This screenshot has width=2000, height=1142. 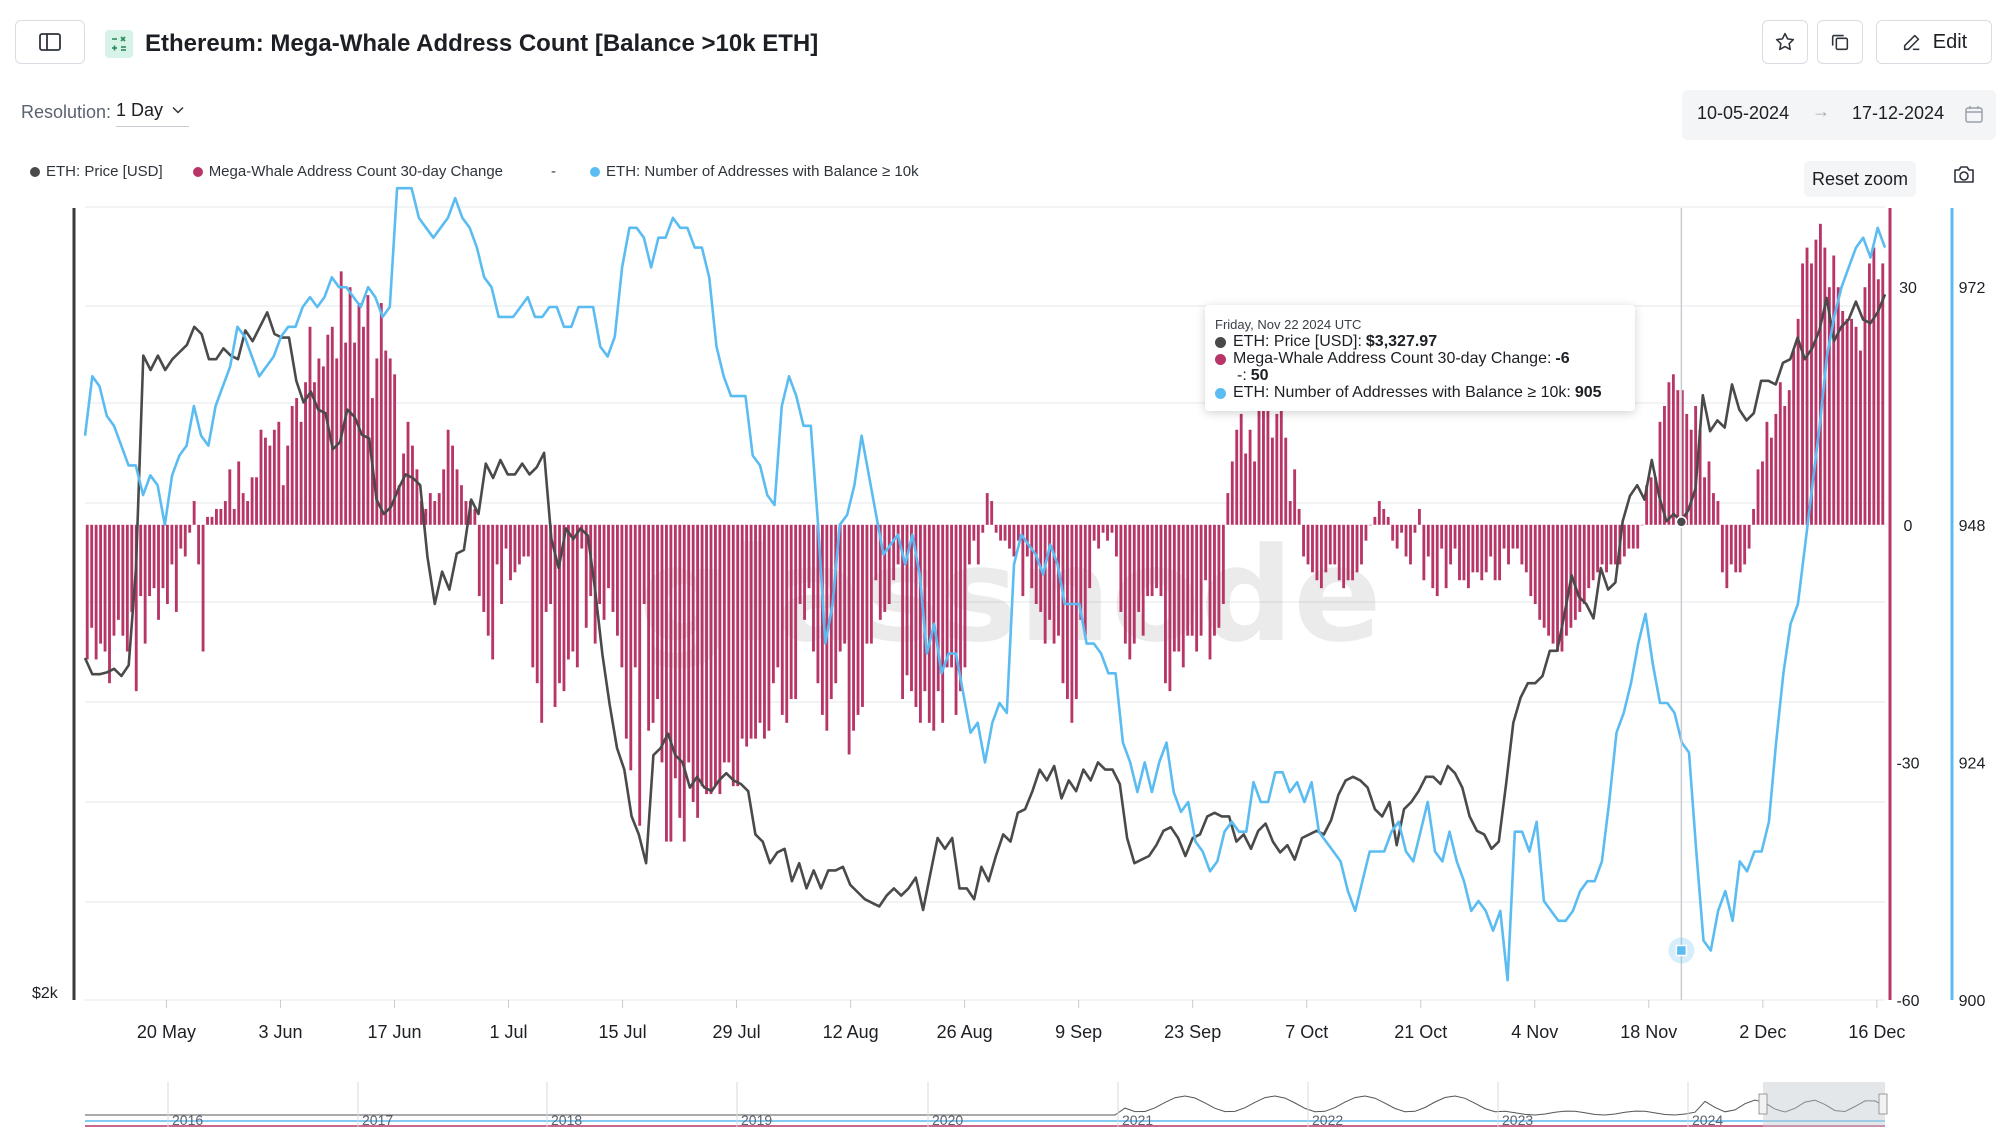 What do you see at coordinates (1327, 1120) in the screenshot?
I see `minimap-year-label: 2022` at bounding box center [1327, 1120].